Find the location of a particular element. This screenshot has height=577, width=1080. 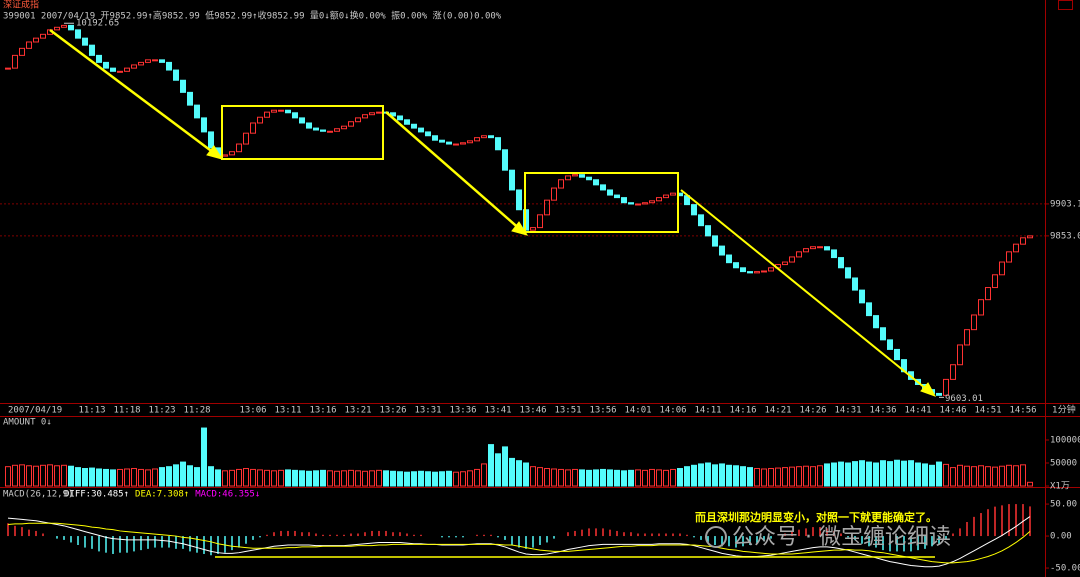

arrow is located at coordinates (454, 171).